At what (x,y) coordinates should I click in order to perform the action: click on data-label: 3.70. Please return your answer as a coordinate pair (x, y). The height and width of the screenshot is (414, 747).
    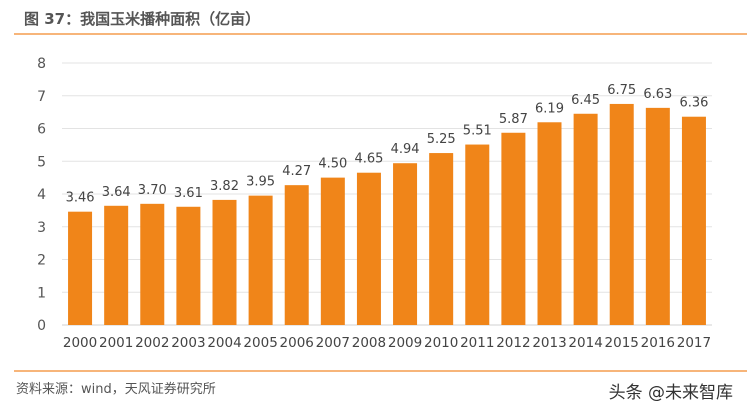
    Looking at the image, I should click on (152, 190).